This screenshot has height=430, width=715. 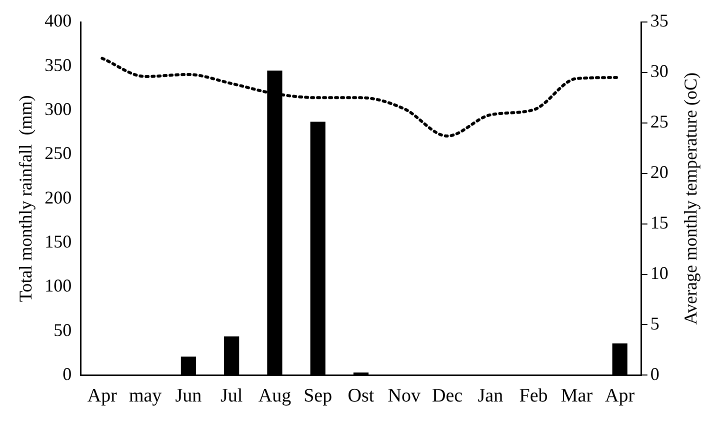 What do you see at coordinates (447, 396) in the screenshot?
I see `x-tick-label: Dec` at bounding box center [447, 396].